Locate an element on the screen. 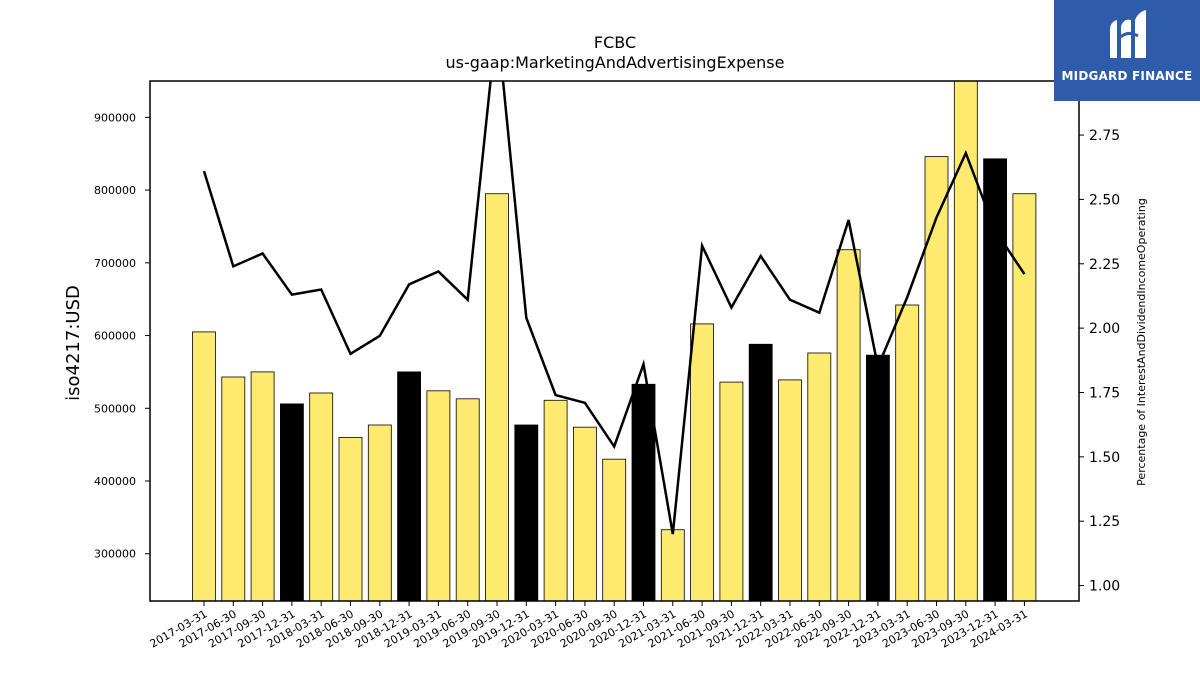 The width and height of the screenshot is (1200, 675). y-tick-label: 900000 is located at coordinates (115, 117).